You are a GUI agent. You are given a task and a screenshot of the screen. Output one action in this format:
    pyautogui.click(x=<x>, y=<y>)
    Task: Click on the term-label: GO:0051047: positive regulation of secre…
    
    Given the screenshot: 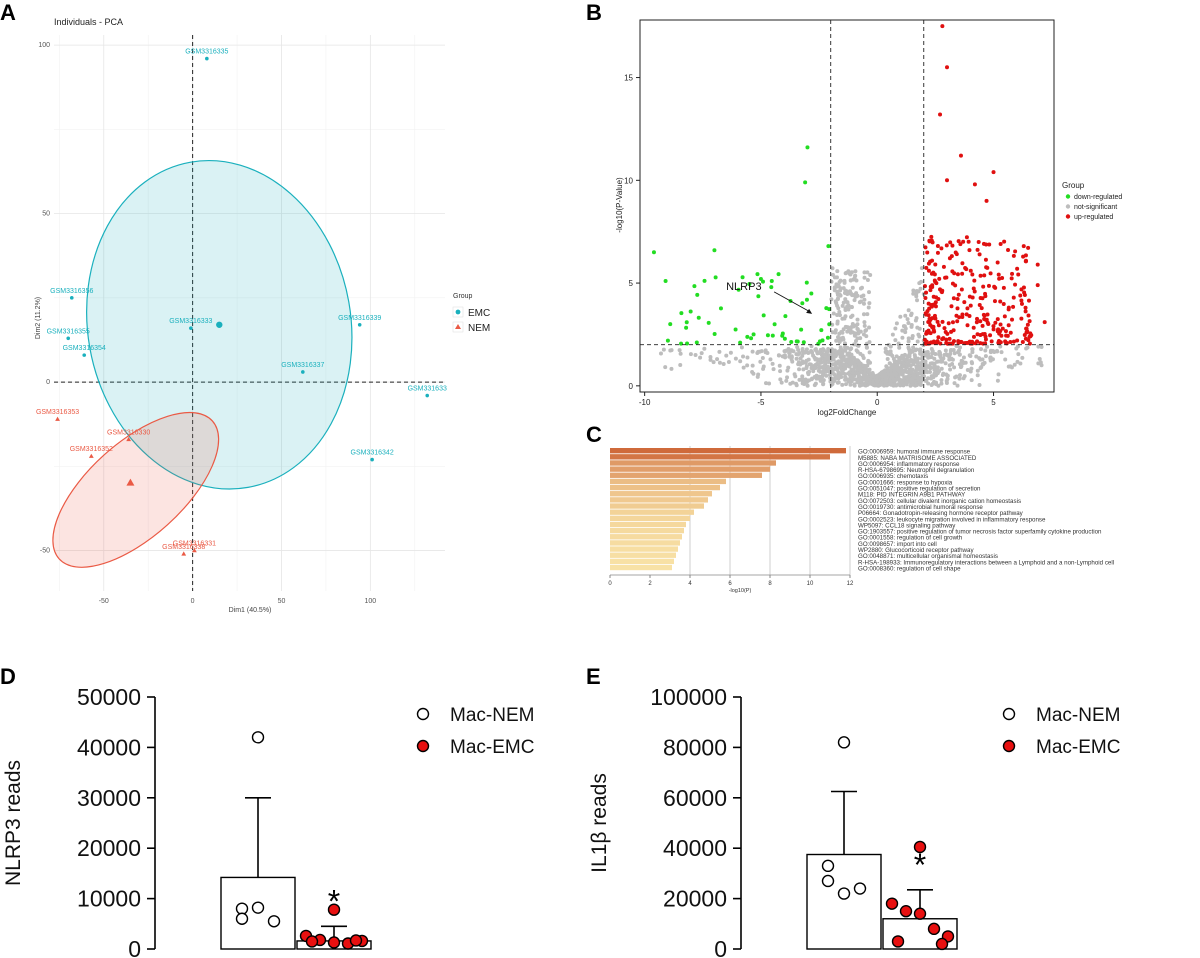 What is the action you would take?
    pyautogui.click(x=919, y=489)
    